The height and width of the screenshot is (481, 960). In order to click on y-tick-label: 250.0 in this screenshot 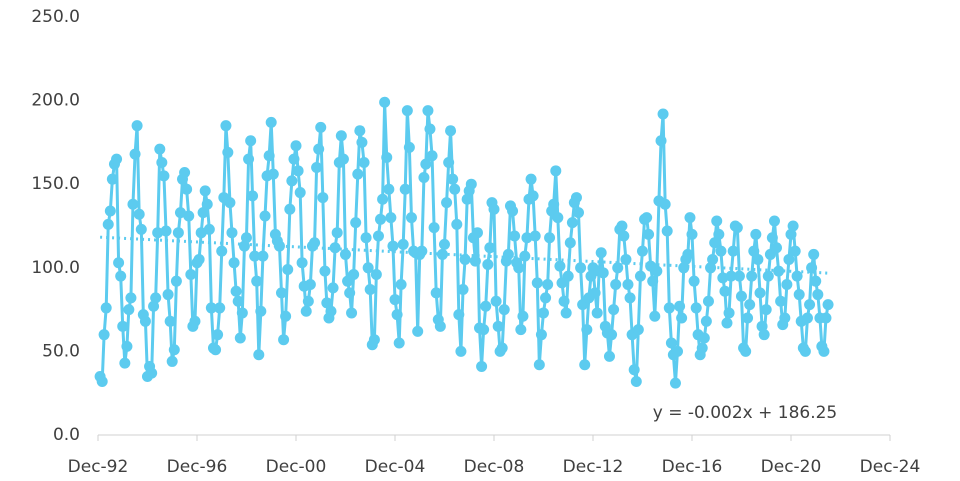, I will do `click(55, 17)`.